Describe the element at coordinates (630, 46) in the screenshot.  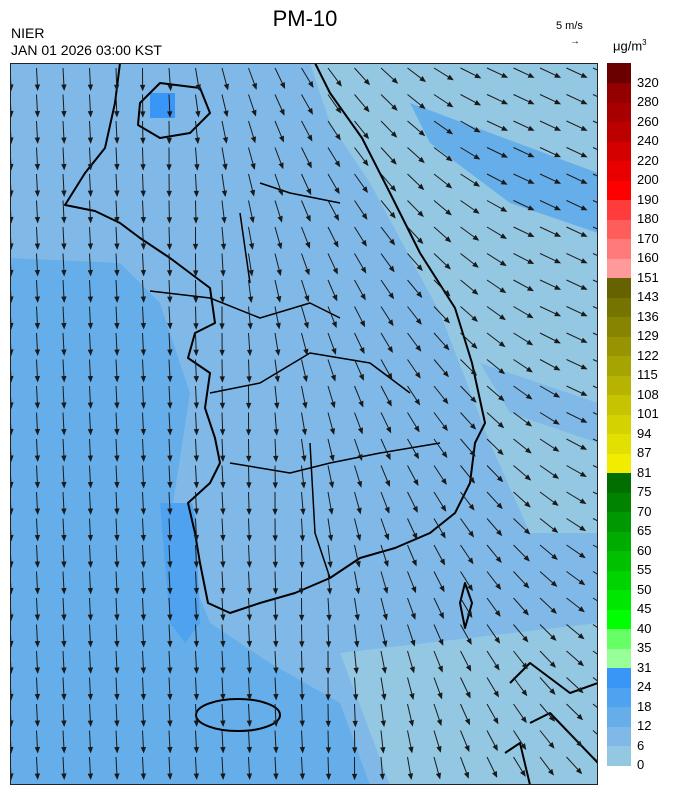
I see `unit-label: μg/m3` at that location.